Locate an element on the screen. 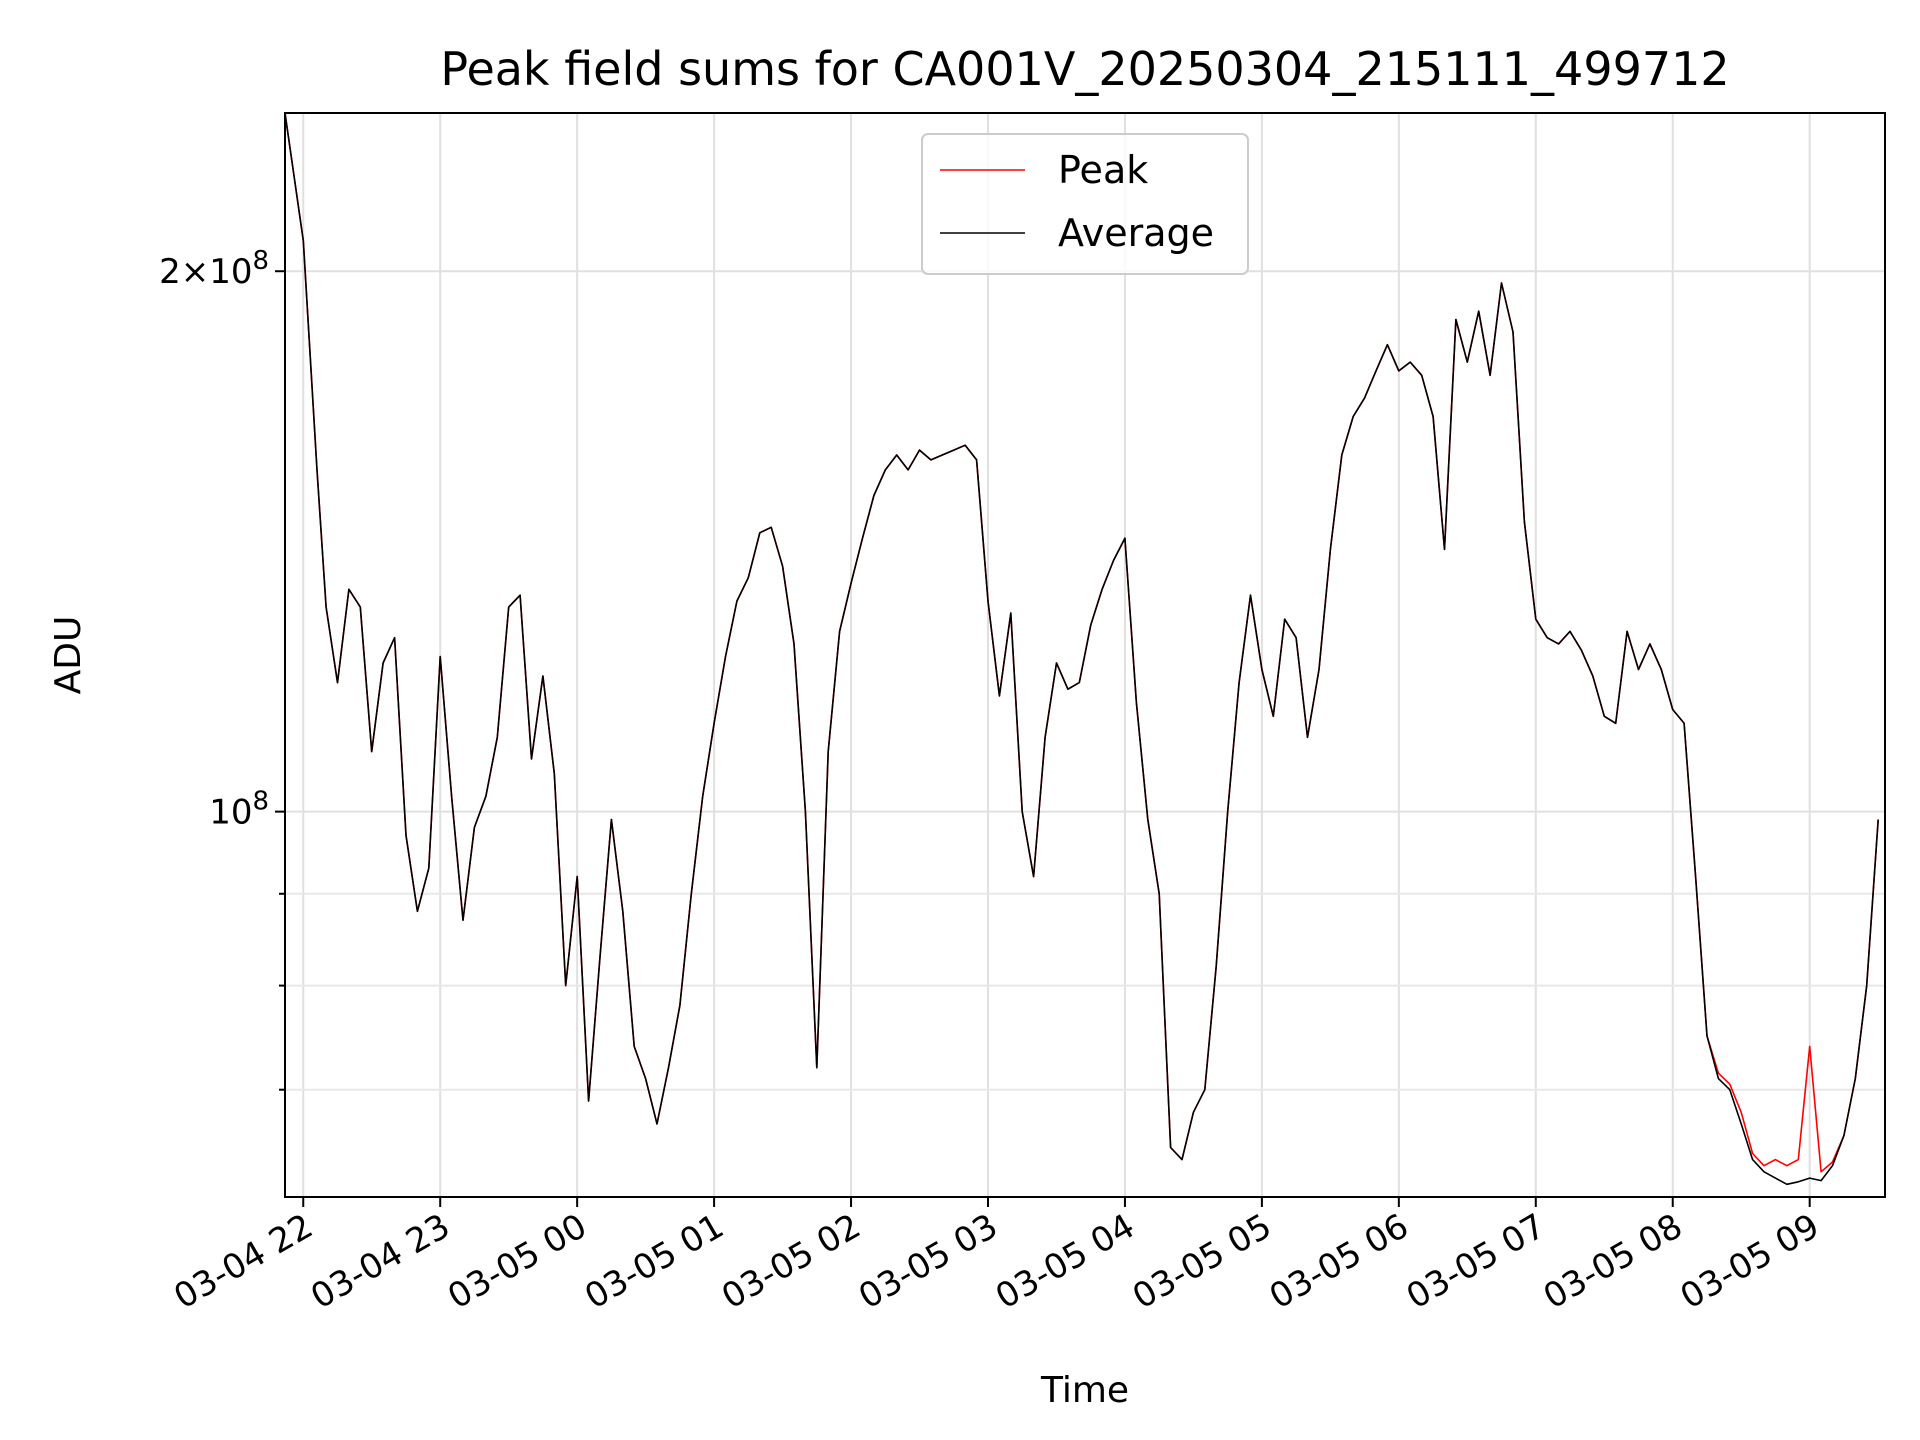  legend-box is located at coordinates (1085, 204).